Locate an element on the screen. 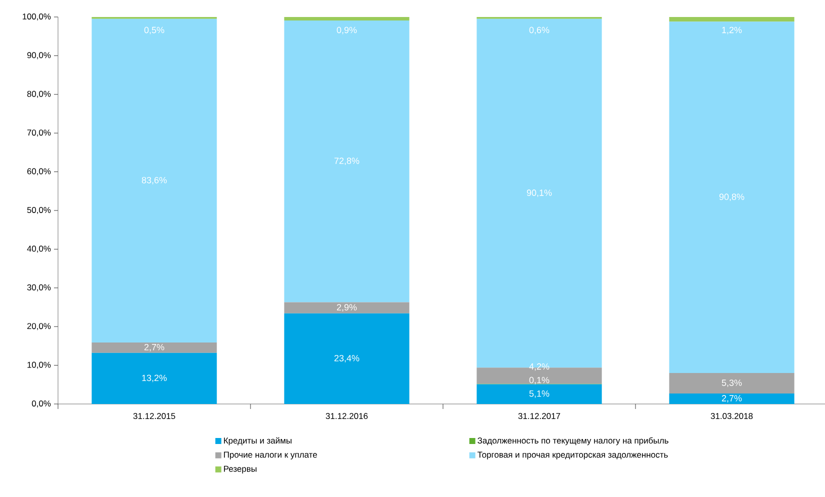  data-label: 90,1% is located at coordinates (539, 193).